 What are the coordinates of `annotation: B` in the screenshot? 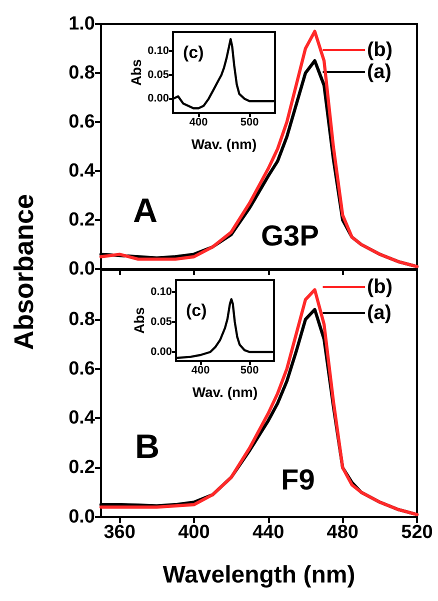 It's located at (147, 447).